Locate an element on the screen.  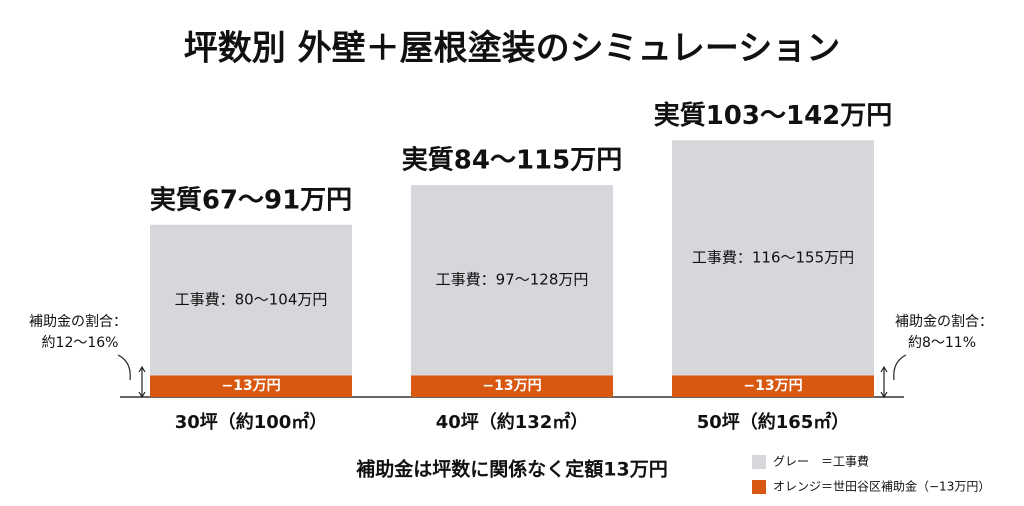
cost-label: 工事費：80～104万円 is located at coordinates (251, 300).